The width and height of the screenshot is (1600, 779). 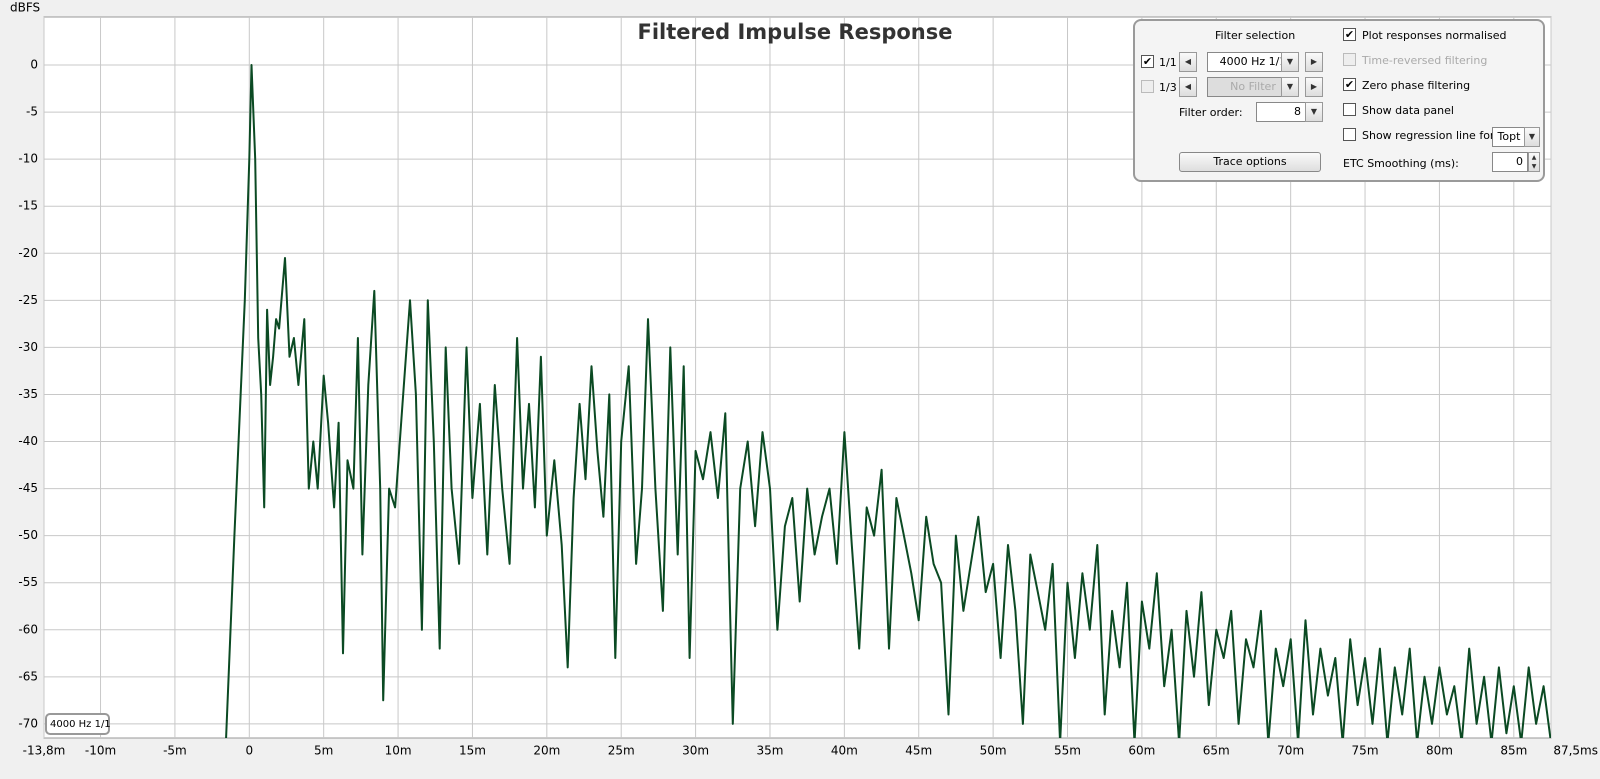 I want to click on checkbox-label: Show data panel, so click(x=1408, y=110).